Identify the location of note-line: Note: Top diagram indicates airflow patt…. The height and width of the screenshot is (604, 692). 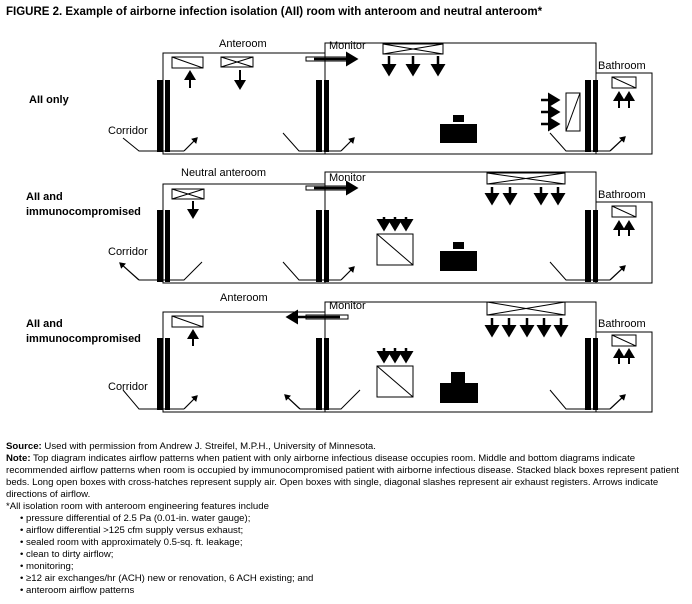
(346, 477).